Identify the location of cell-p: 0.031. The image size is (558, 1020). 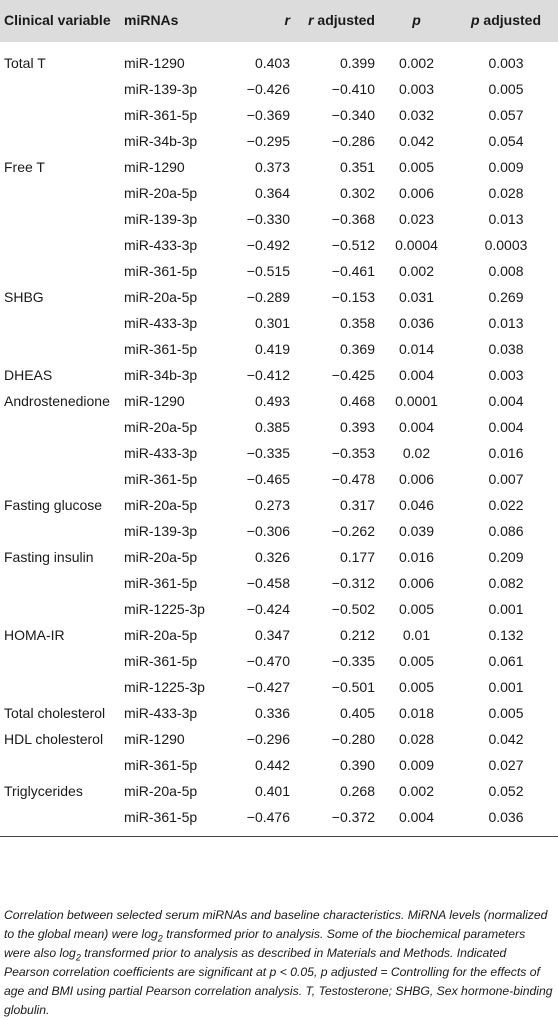
(416, 297).